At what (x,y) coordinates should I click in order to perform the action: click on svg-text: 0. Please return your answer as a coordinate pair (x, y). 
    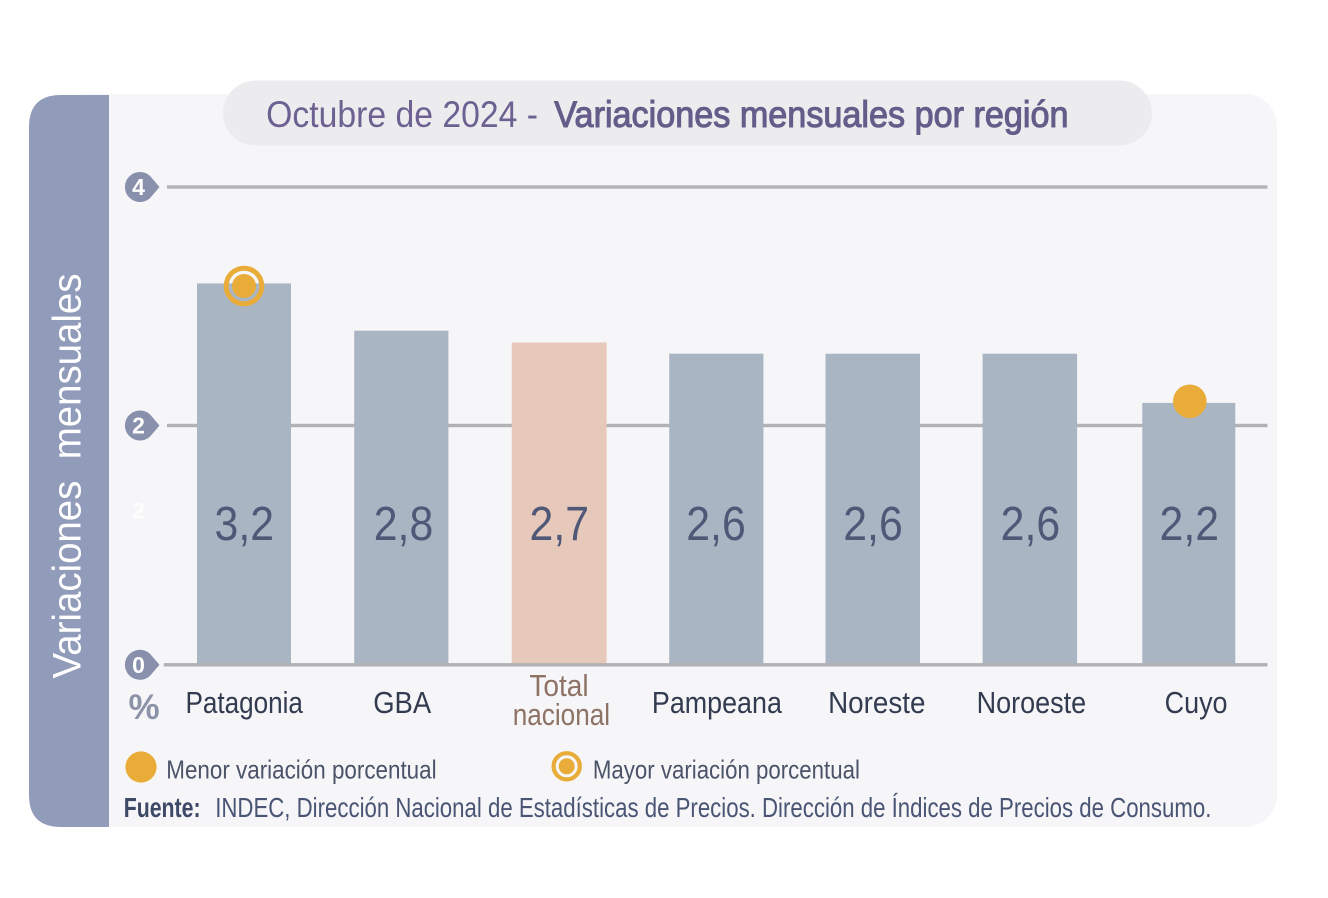
    Looking at the image, I should click on (138, 665).